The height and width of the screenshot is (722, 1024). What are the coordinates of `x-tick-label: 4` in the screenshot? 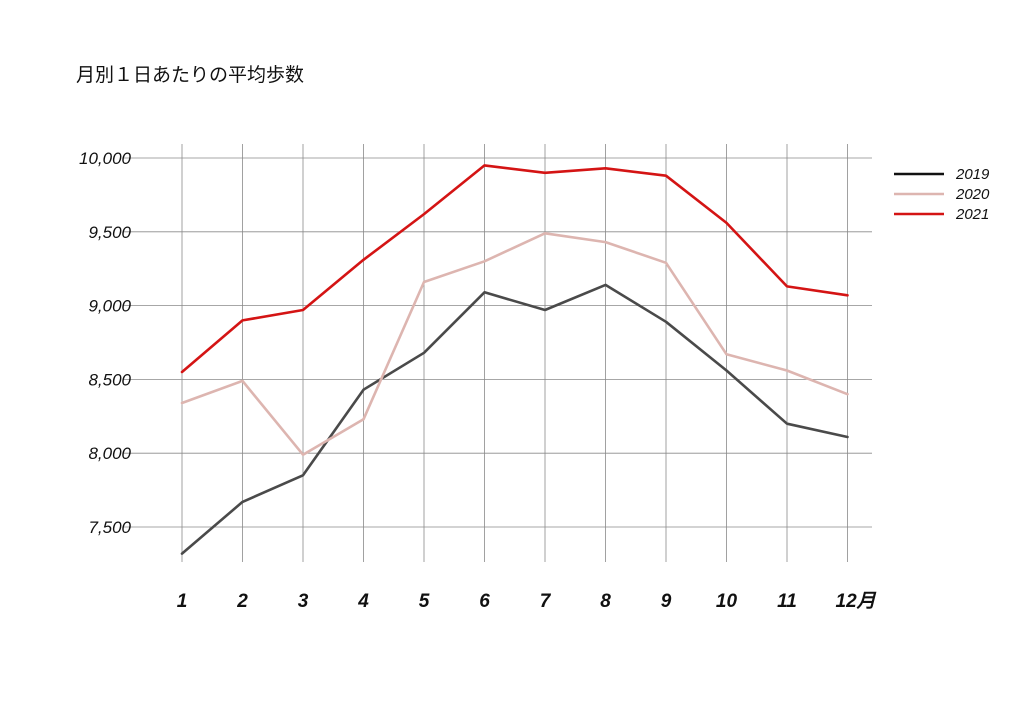 It's located at (363, 601).